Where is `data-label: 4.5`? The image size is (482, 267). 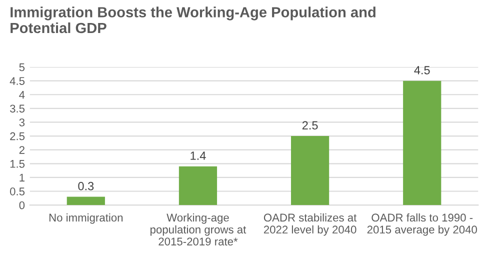 data-label: 4.5 is located at coordinates (422, 70).